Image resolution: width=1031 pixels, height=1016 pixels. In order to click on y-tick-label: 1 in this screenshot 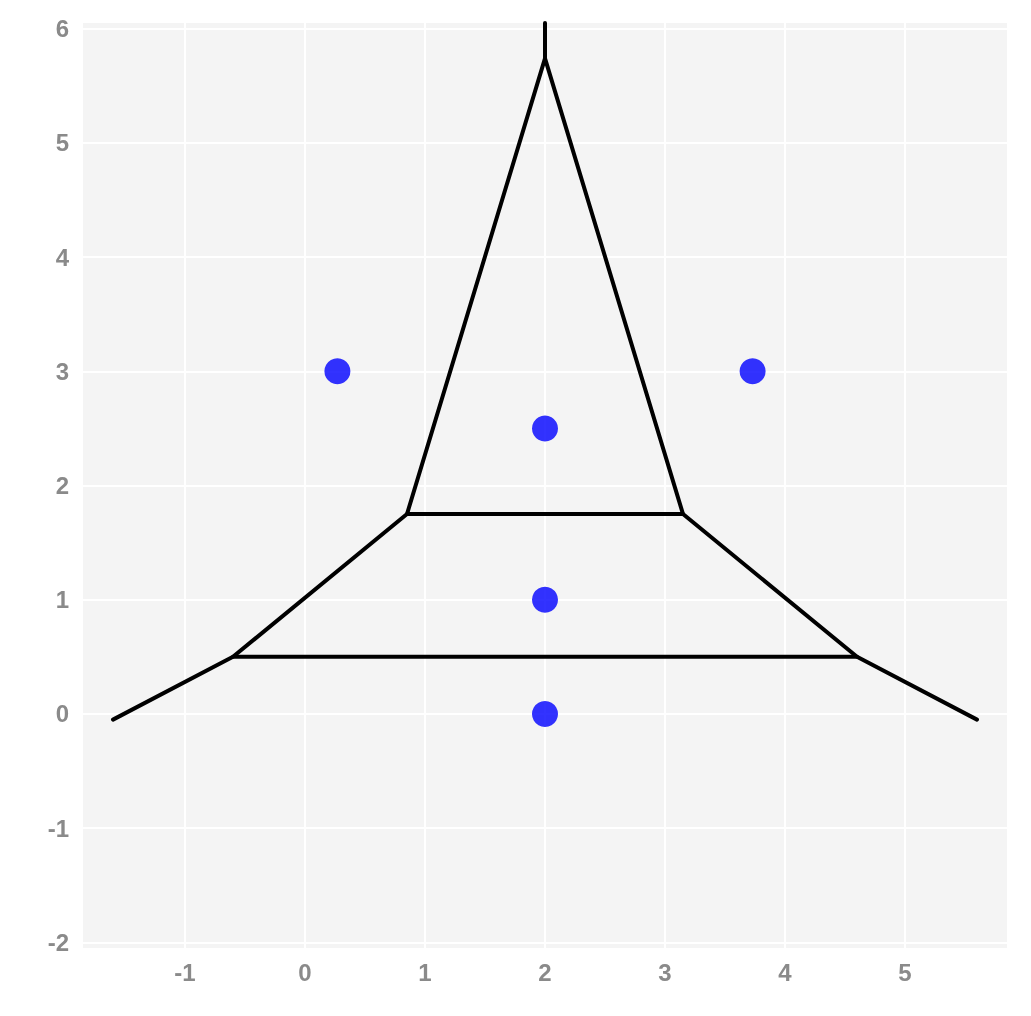, I will do `click(62, 600)`.